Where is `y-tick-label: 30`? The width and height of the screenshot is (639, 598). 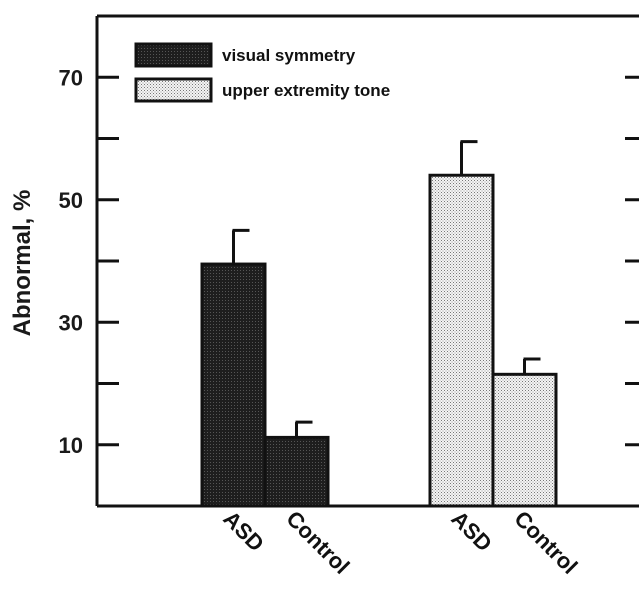 y-tick-label: 30 is located at coordinates (71, 322).